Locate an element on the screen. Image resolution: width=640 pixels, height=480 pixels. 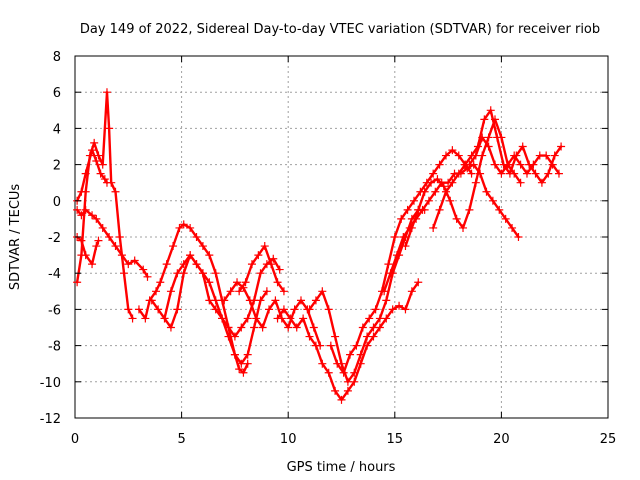
y-tick-label: -12 is located at coordinates (50, 419).